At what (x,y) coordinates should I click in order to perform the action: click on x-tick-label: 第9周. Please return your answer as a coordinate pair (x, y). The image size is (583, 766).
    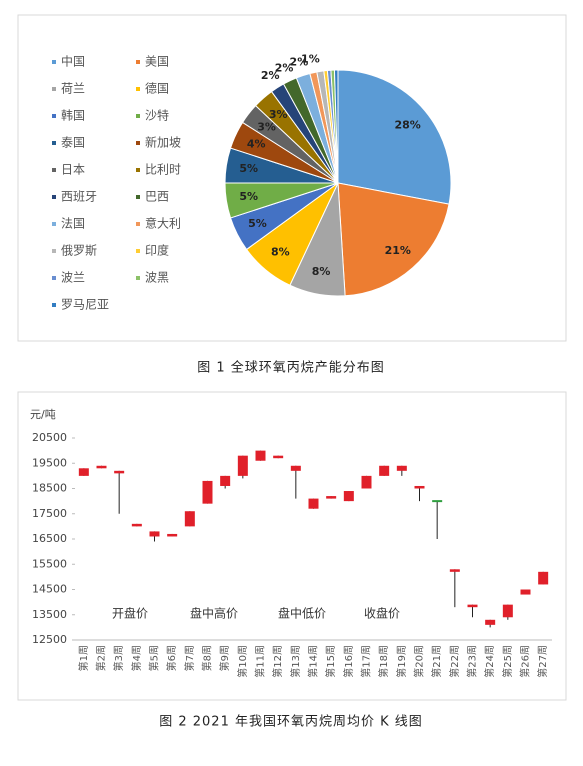
    Looking at the image, I should click on (224, 658).